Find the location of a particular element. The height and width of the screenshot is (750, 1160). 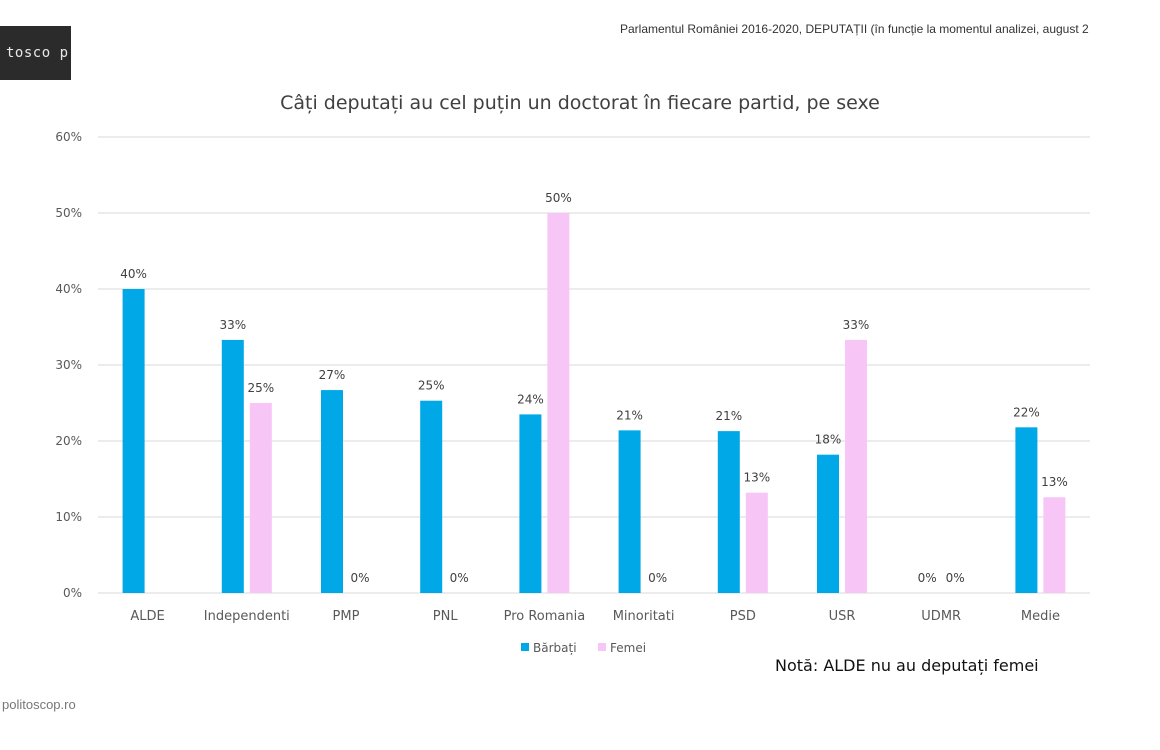

y-tick-label: 0% is located at coordinates (72, 593).